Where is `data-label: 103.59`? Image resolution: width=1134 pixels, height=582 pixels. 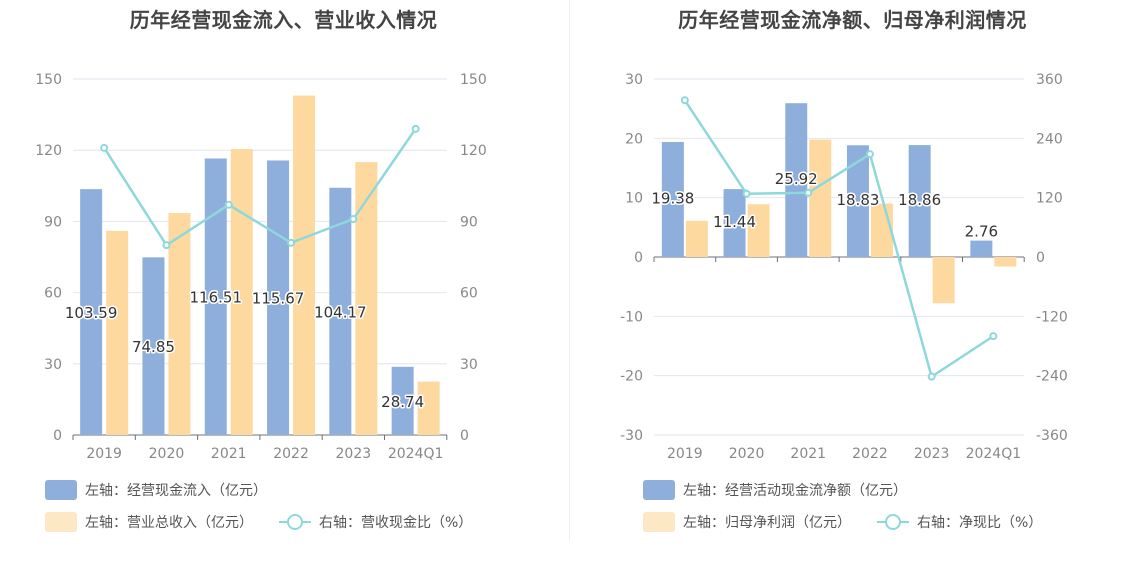
data-label: 103.59 is located at coordinates (91, 313).